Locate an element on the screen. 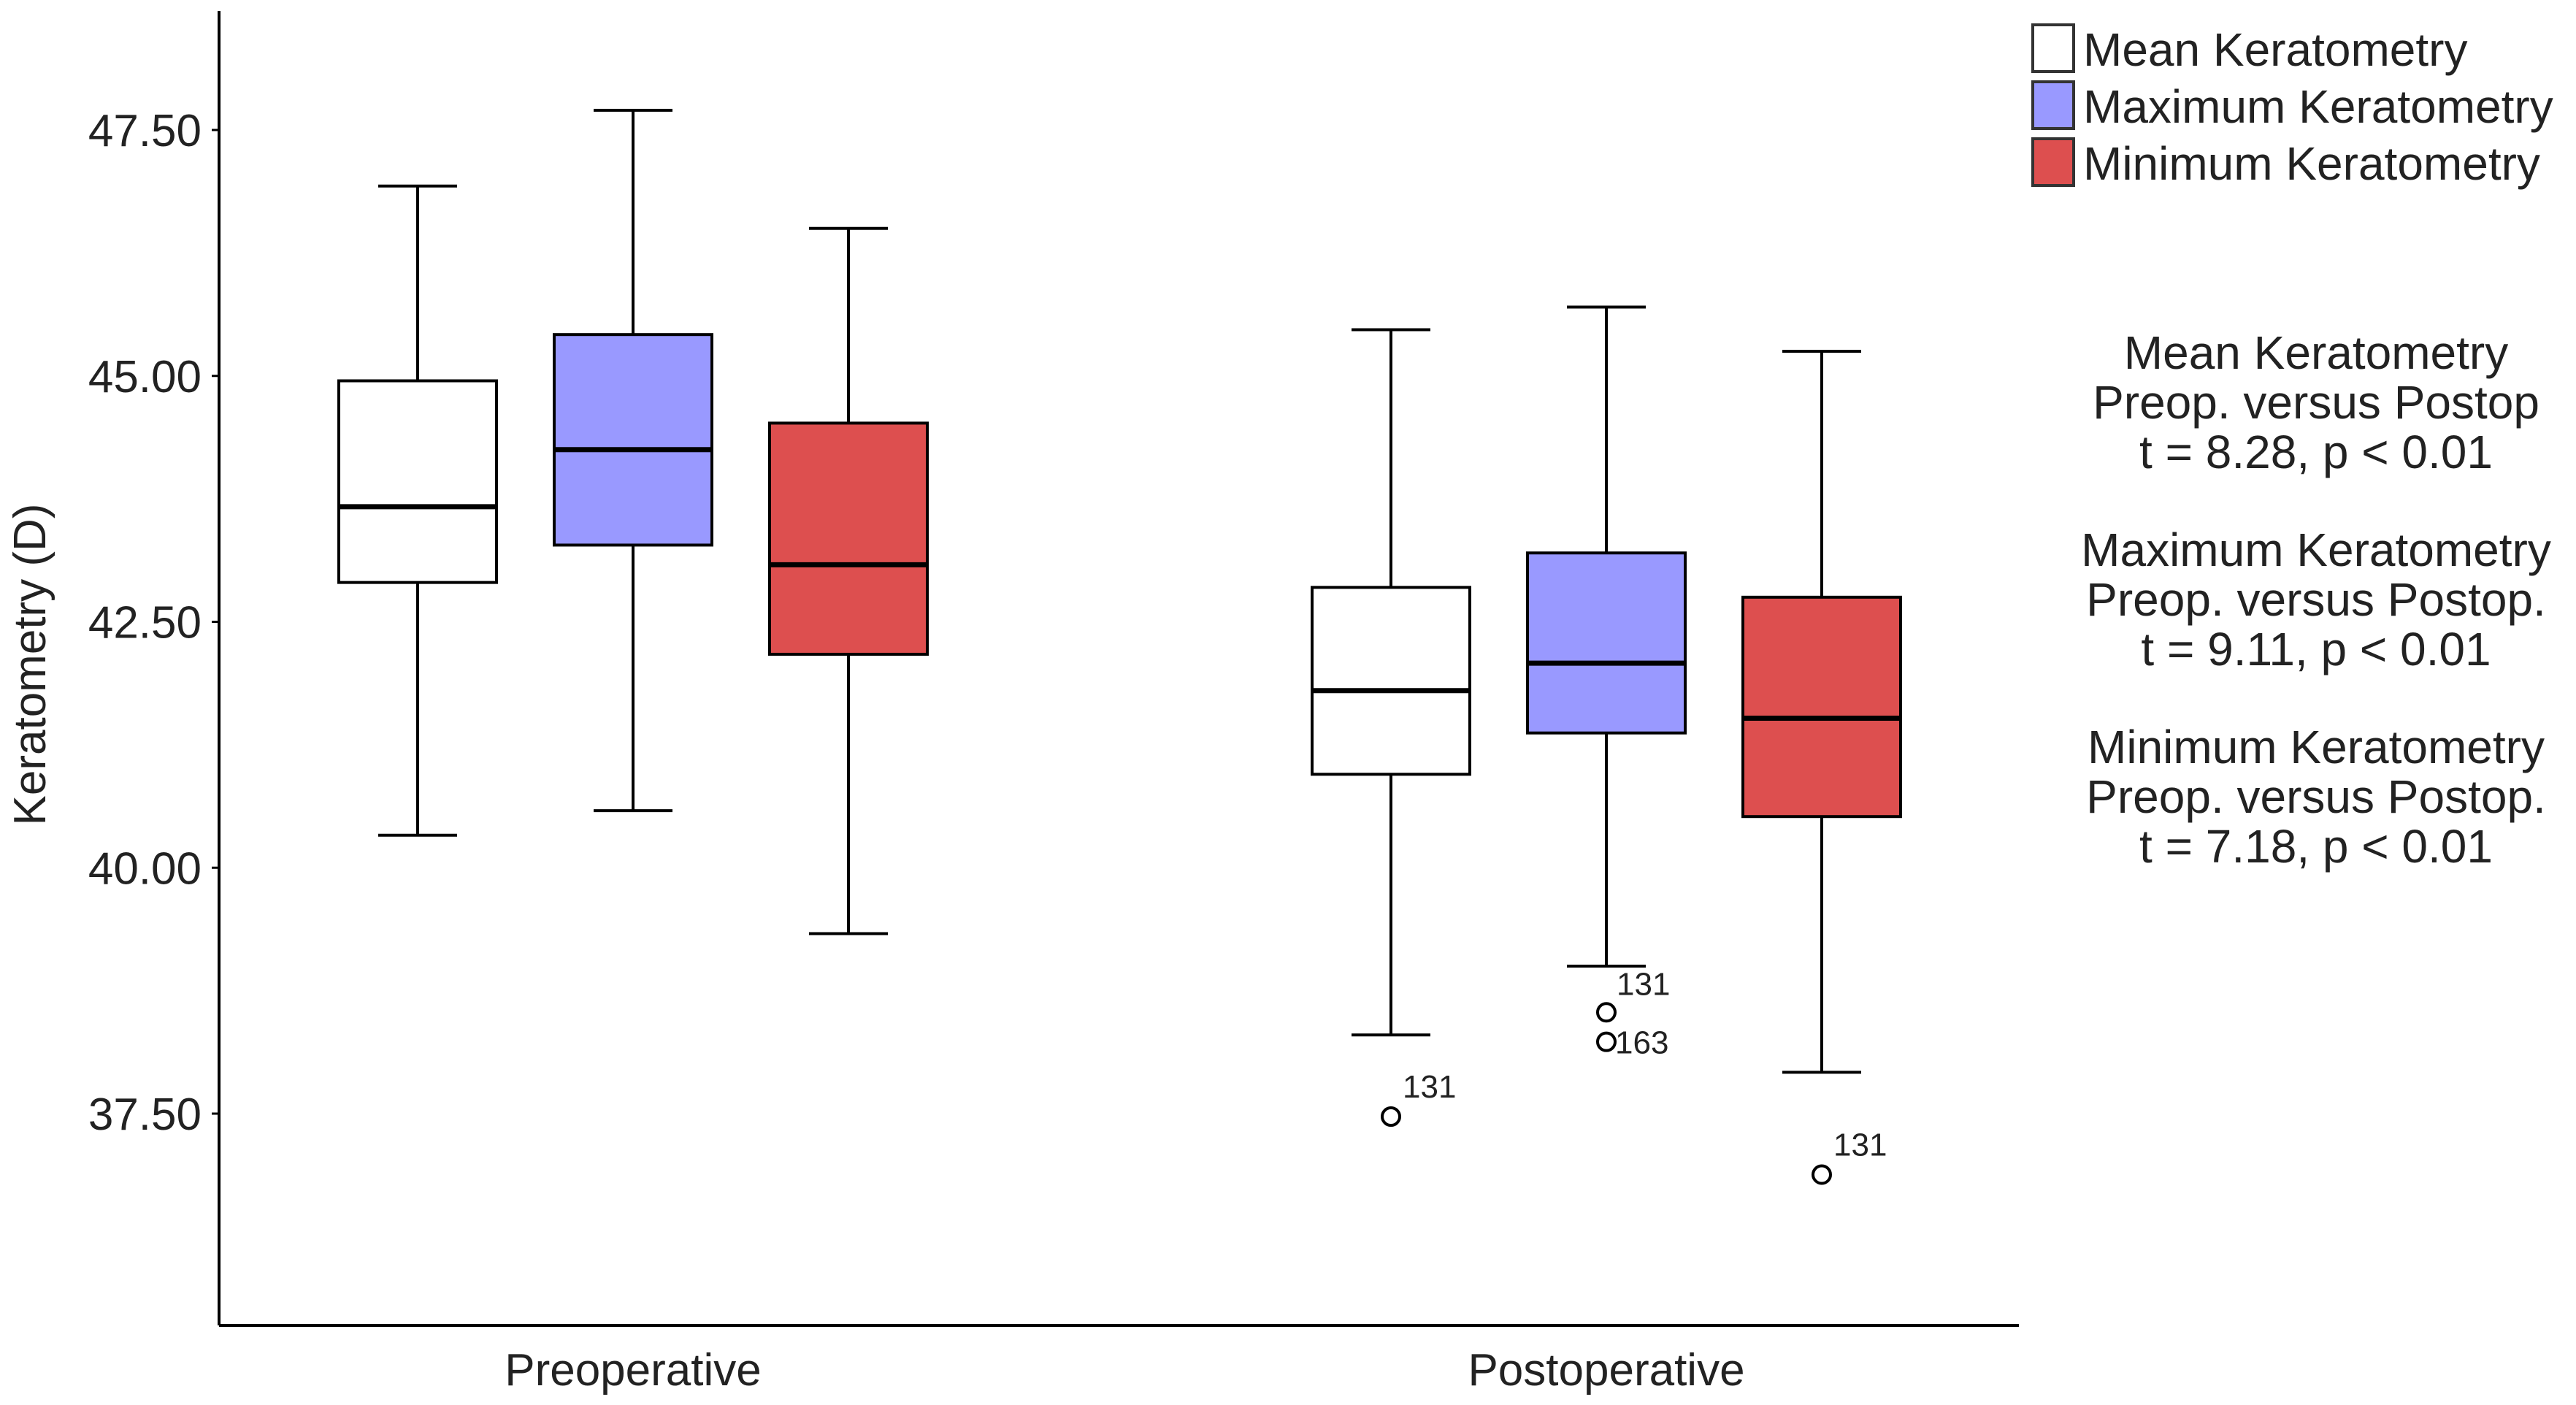  outlier-label: 163 is located at coordinates (1641, 1043).